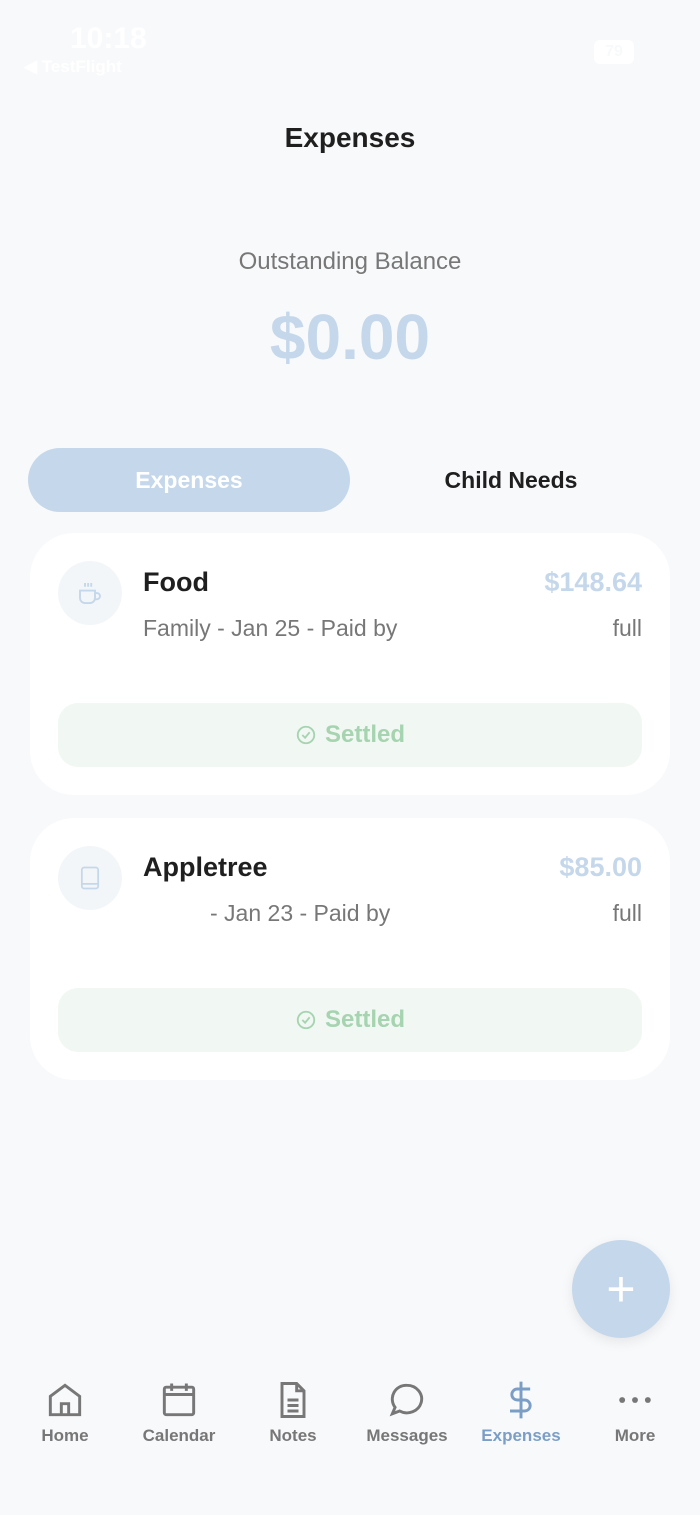 This screenshot has height=1515, width=700. I want to click on nav-messages: Messages, so click(407, 1442).